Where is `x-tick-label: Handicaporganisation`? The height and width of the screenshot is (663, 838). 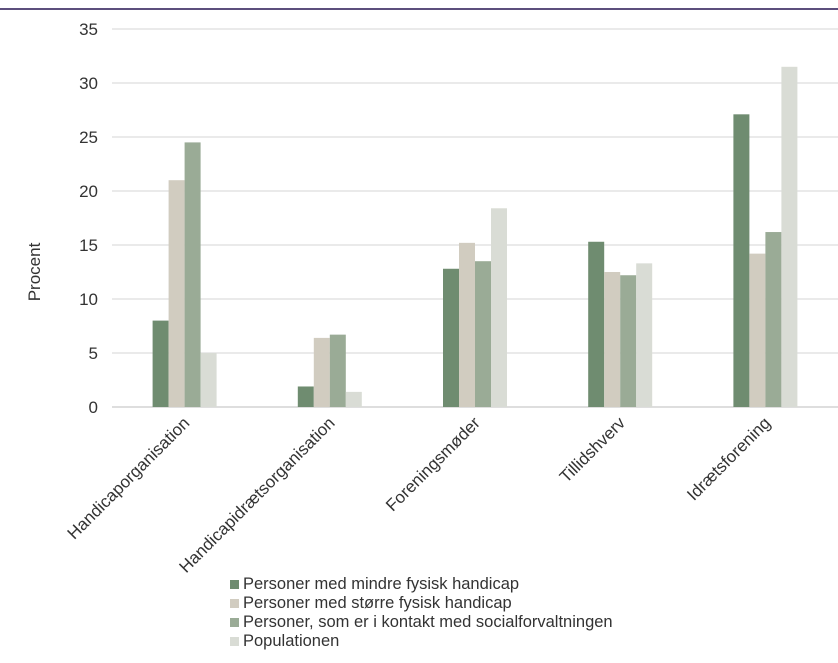
x-tick-label: Handicaporganisation is located at coordinates (129, 478).